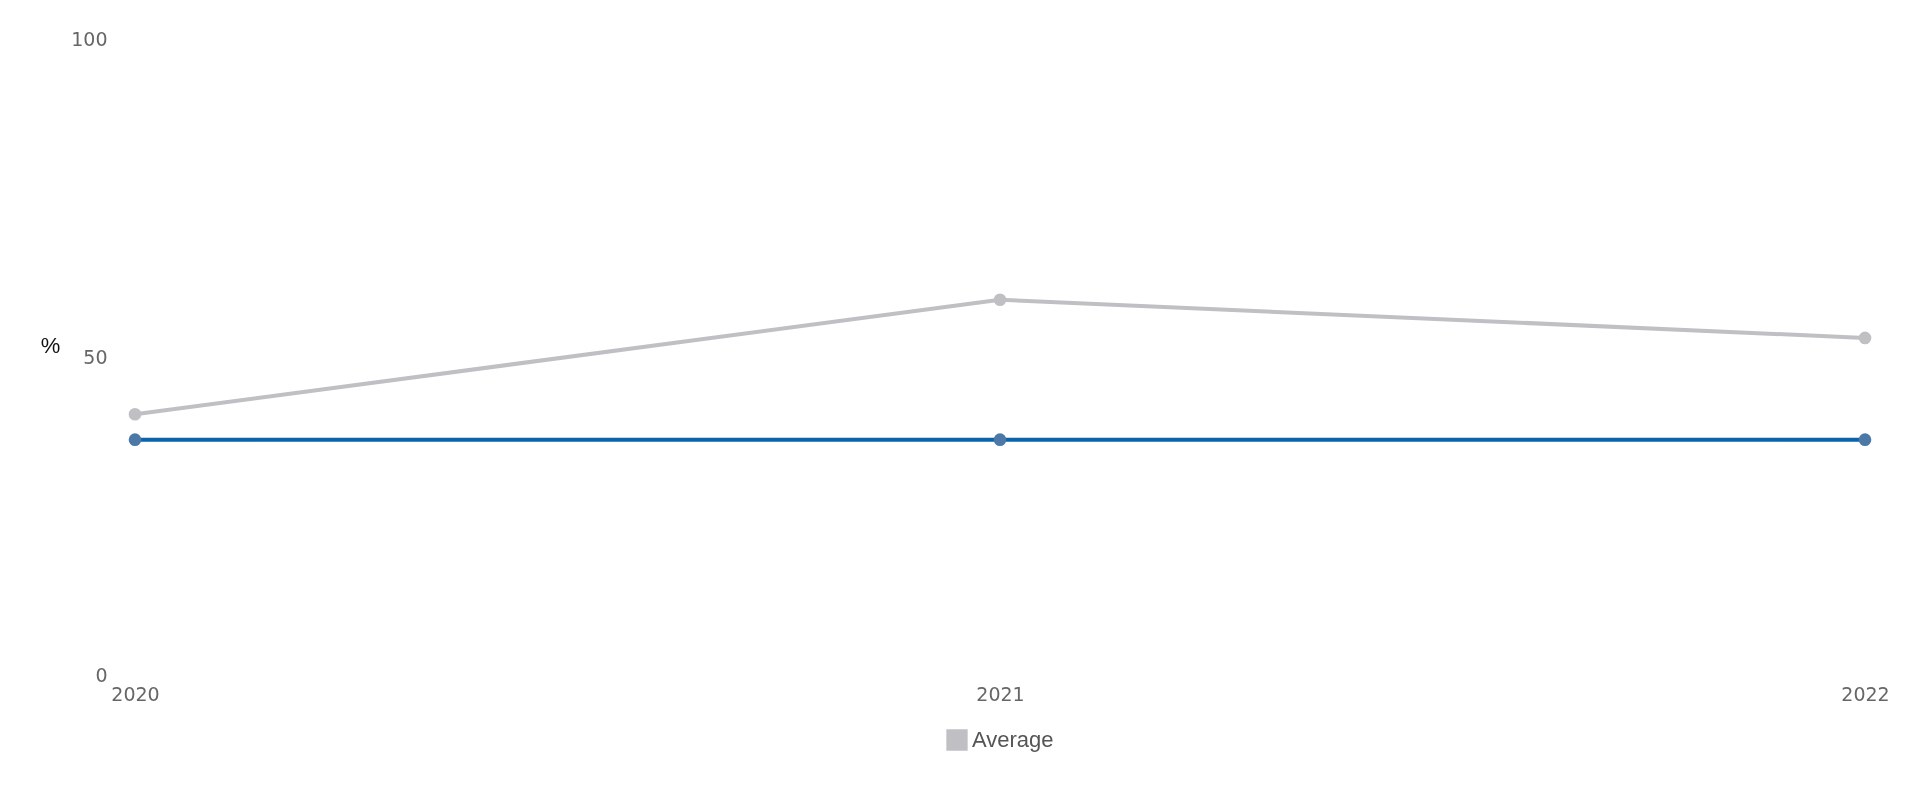 The width and height of the screenshot is (1918, 800). Describe the element at coordinates (89, 38) in the screenshot. I see `y-tick-label: 100` at that location.